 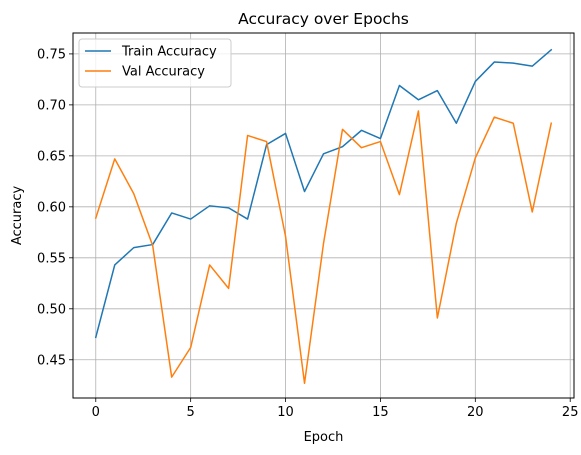 I want to click on x-tick-label: 25, so click(x=570, y=412).